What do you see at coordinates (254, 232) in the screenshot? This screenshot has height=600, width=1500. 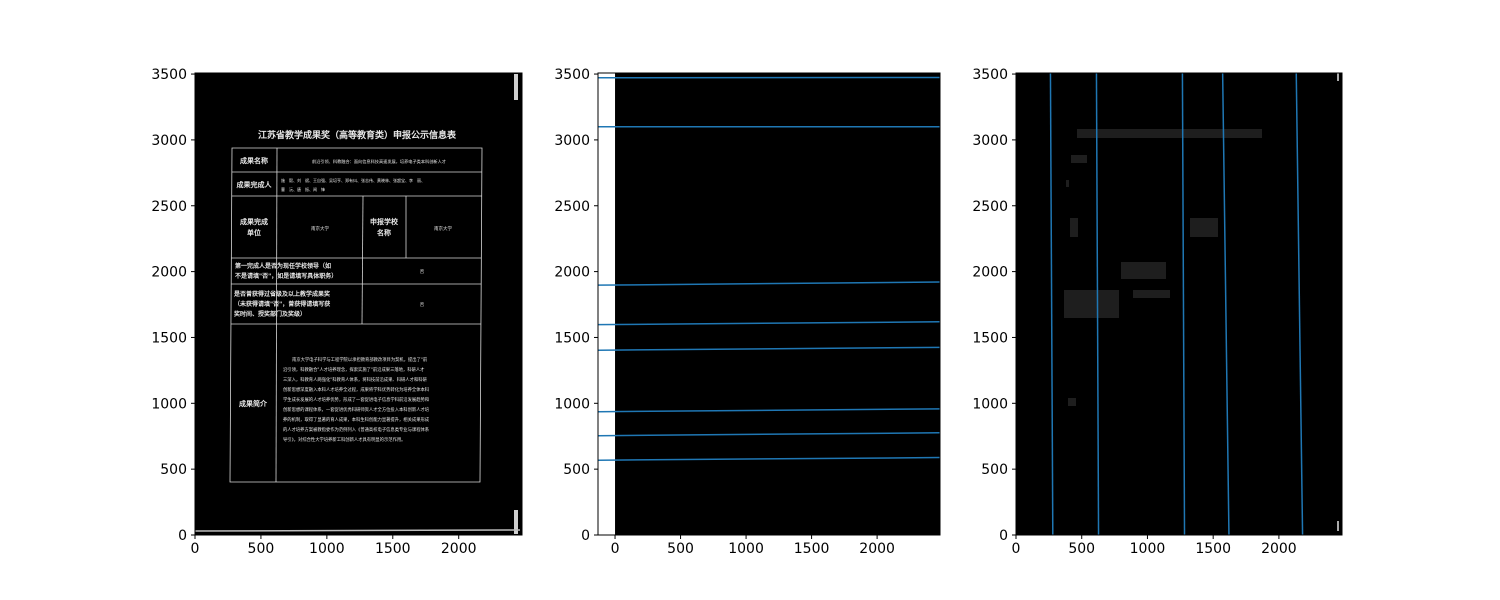 I see `doc-unit-label-2: 单位` at bounding box center [254, 232].